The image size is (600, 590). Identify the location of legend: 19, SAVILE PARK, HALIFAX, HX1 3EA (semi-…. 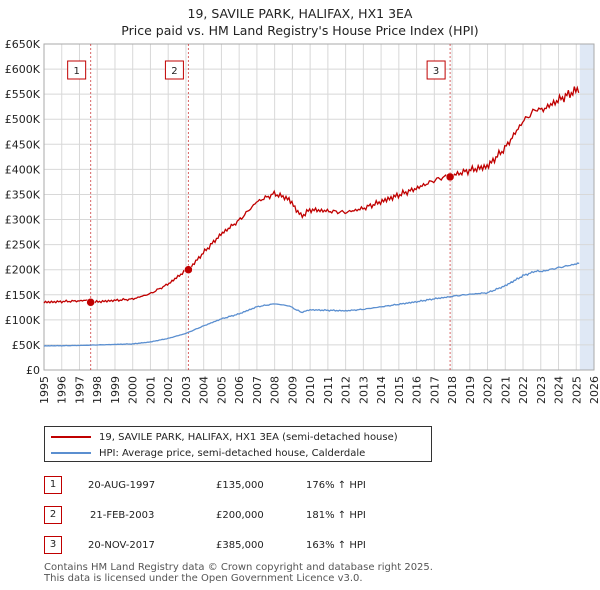
(238, 444).